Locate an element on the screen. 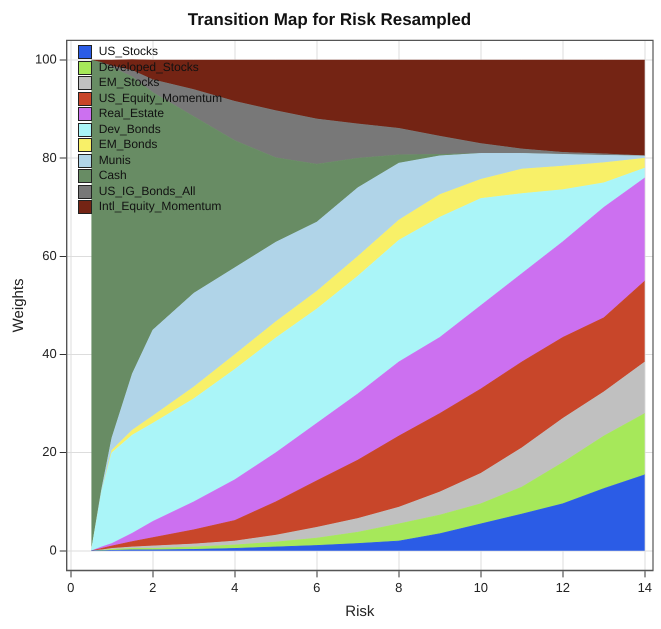 This screenshot has height=629, width=661. x-tick-label: 8 is located at coordinates (398, 587).